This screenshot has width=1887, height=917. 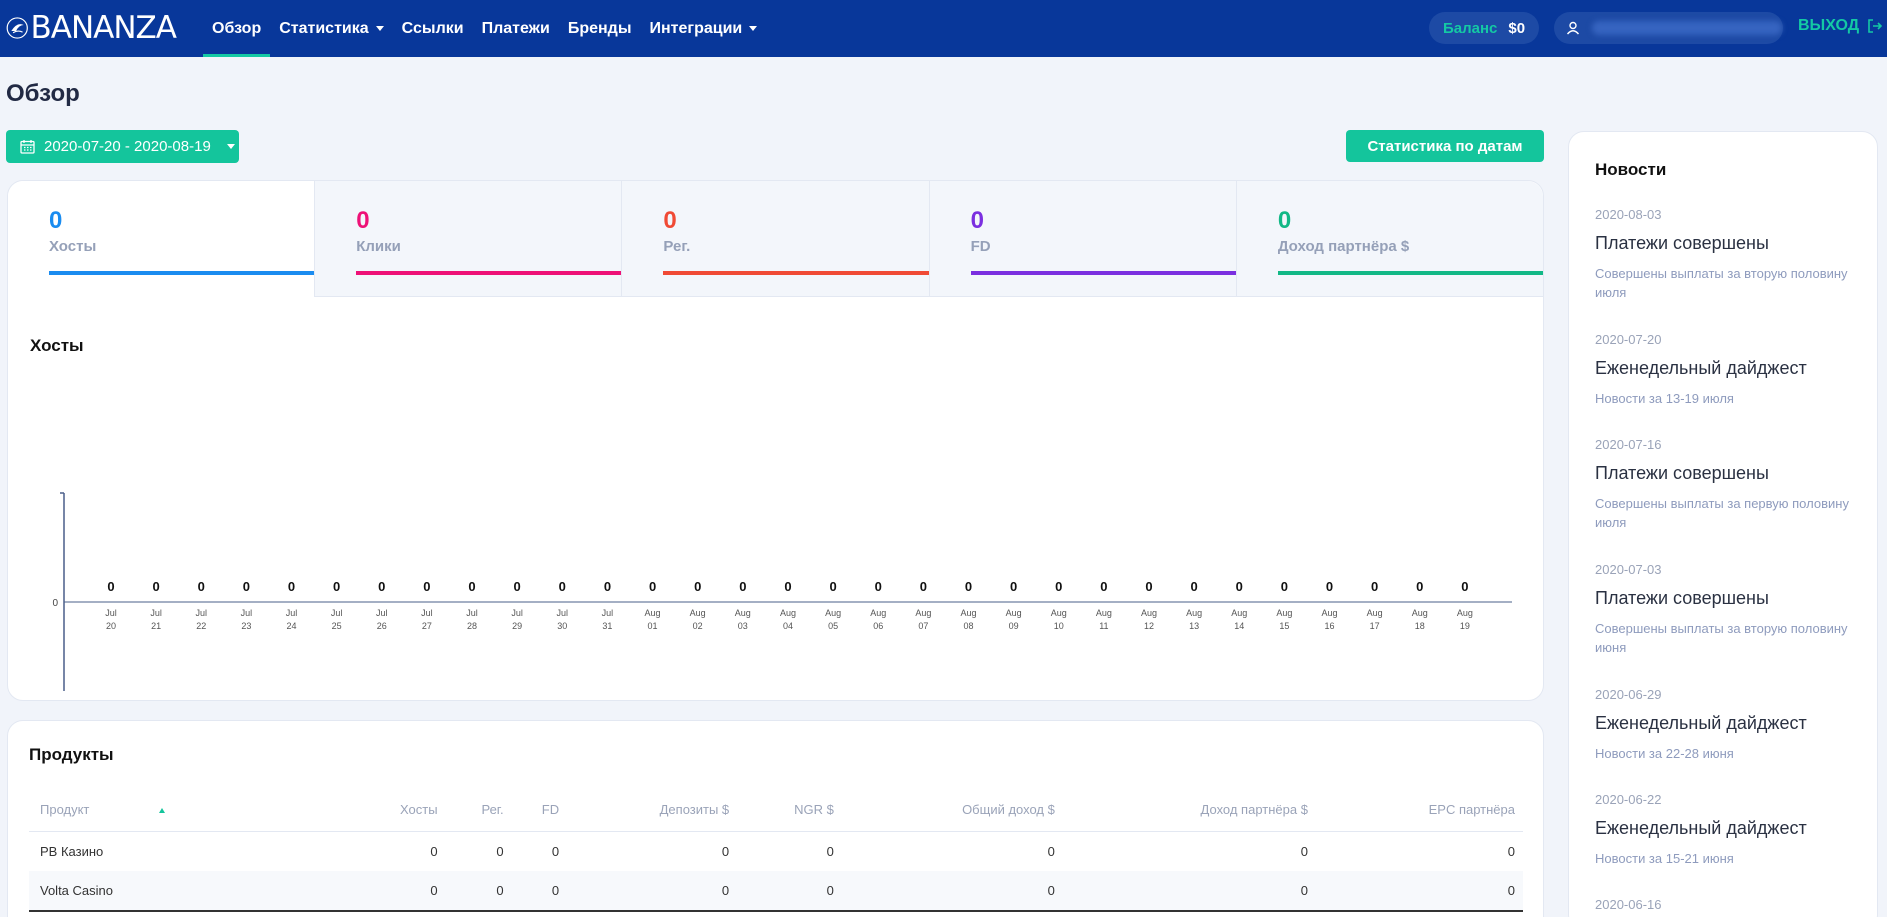 I want to click on news-headline: Платежи совершены, so click(x=1682, y=473).